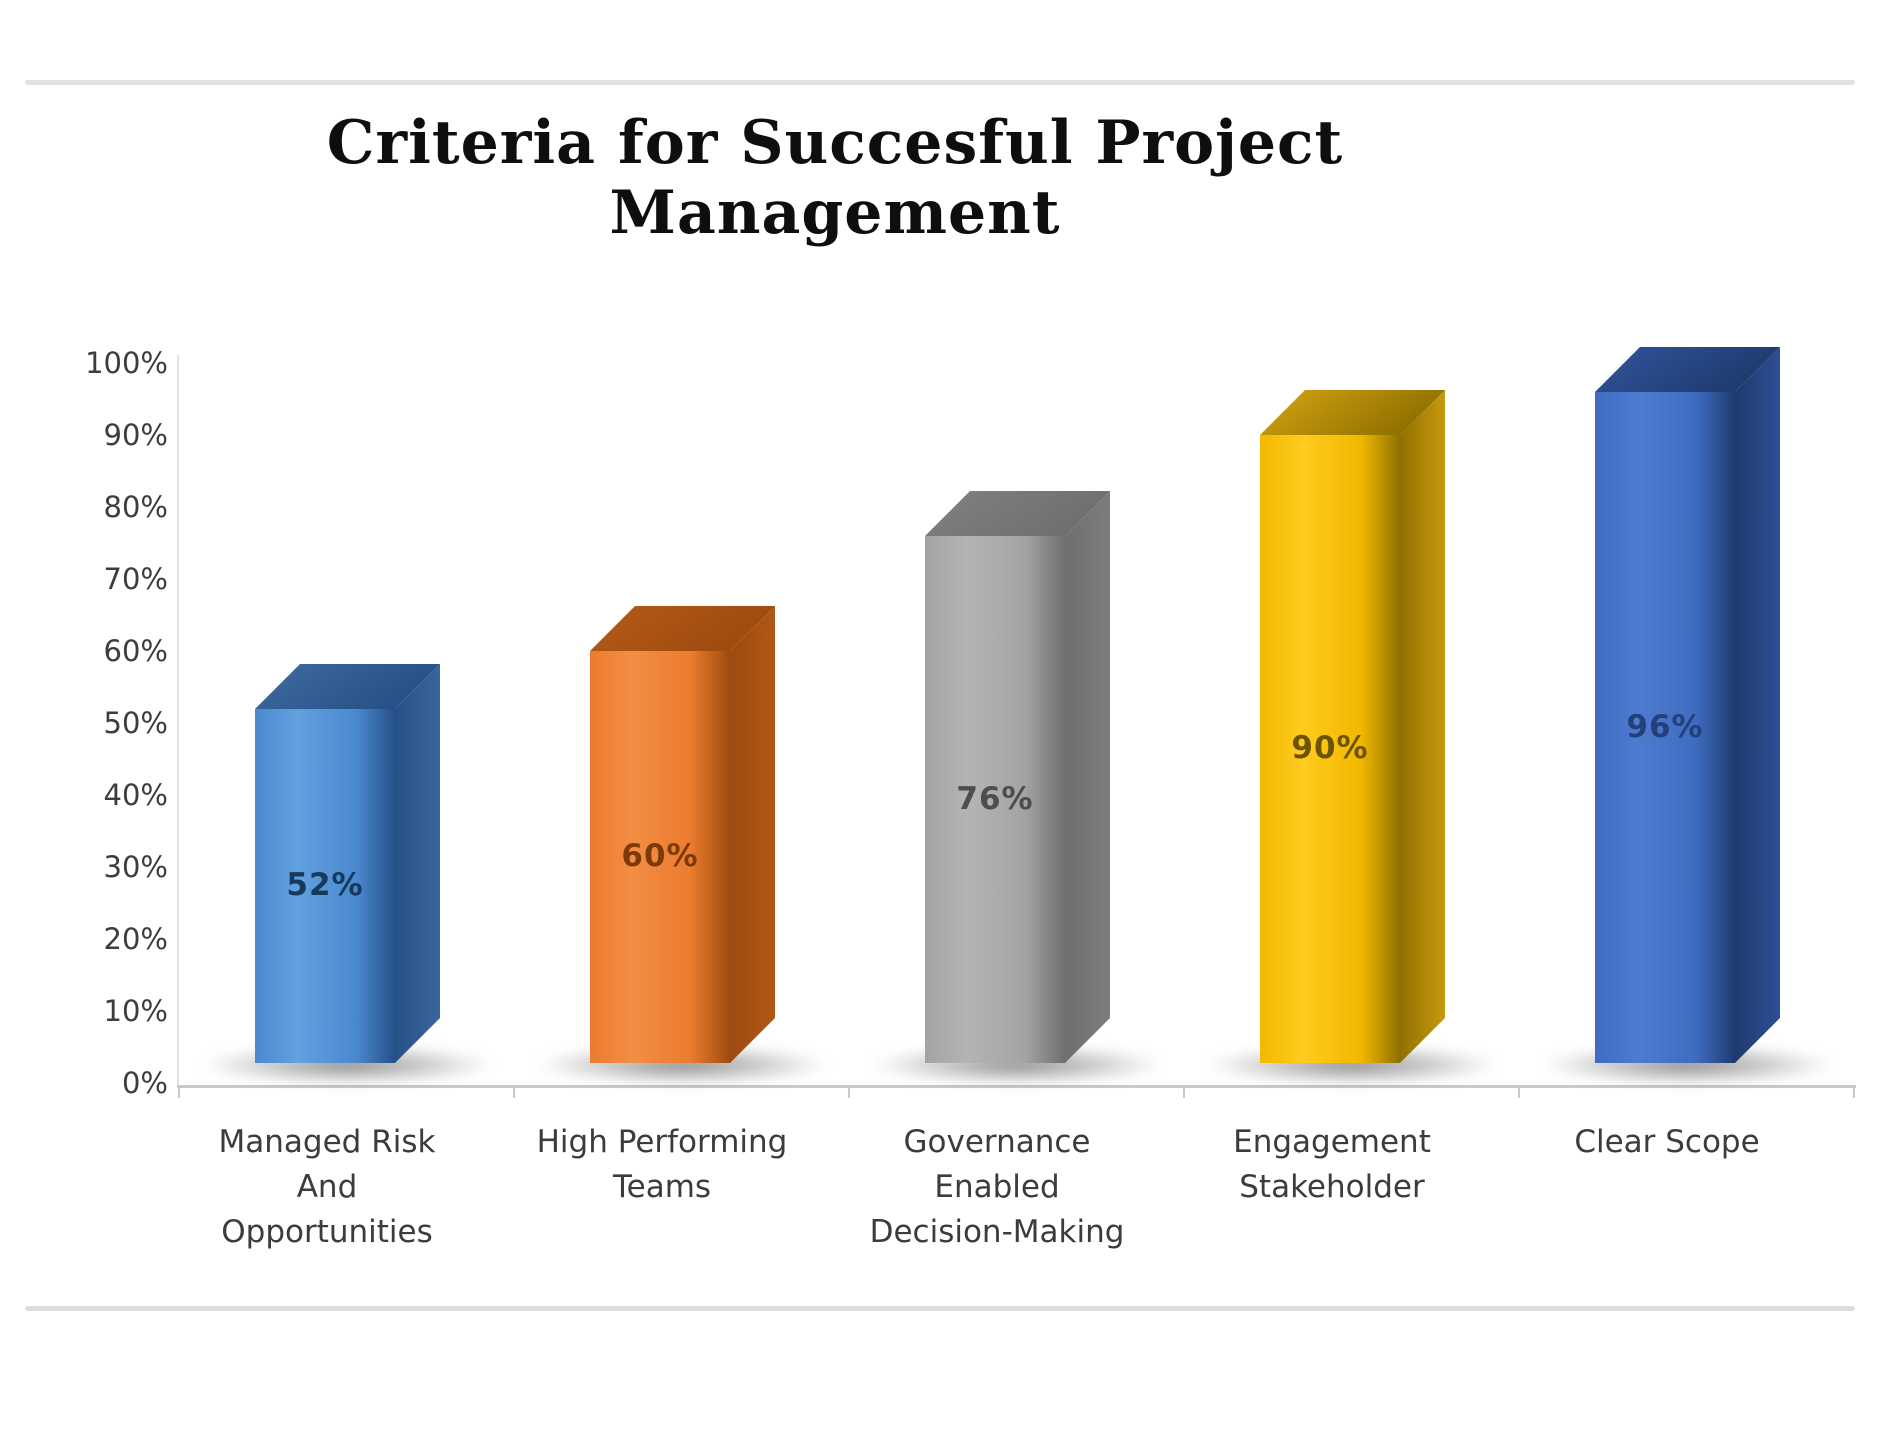 The height and width of the screenshot is (1446, 1880). I want to click on category-label: Governance Enabled Decision-Making, so click(997, 1187).